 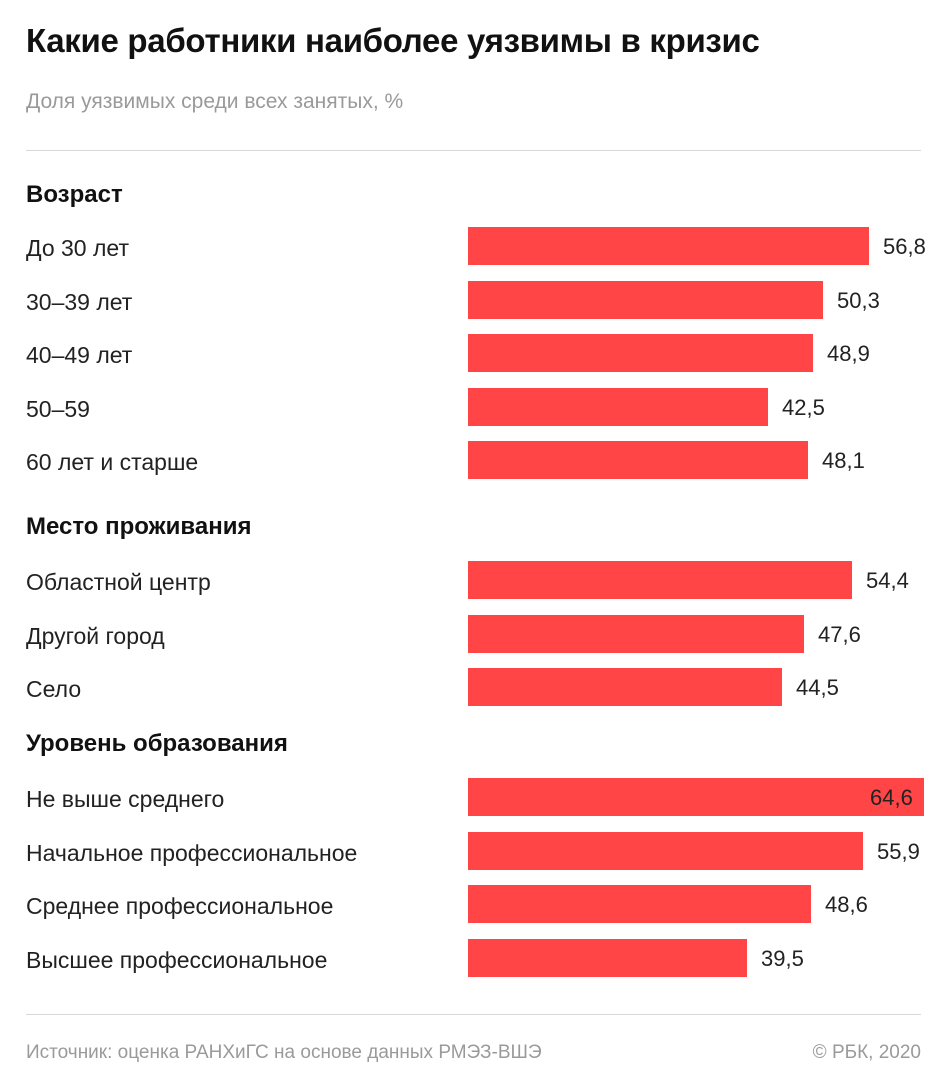 I want to click on data-label: 64,6, so click(x=891, y=797).